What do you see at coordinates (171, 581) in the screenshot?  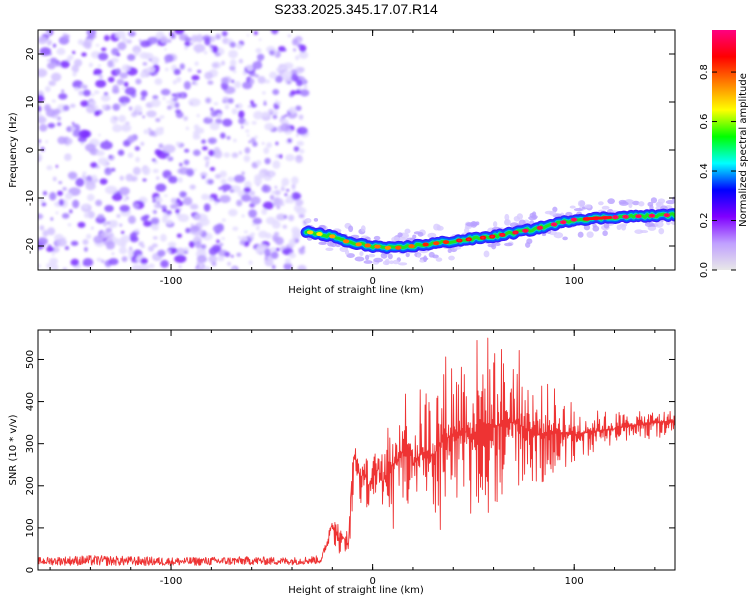 I see `snr-xtick-label: -100` at bounding box center [171, 581].